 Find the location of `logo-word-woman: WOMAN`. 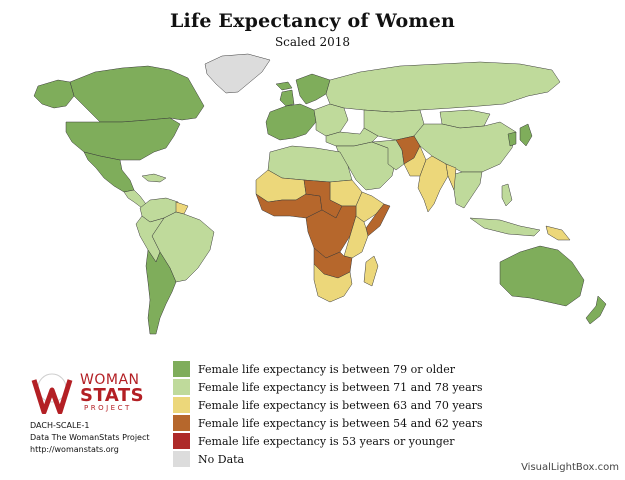

logo-word-woman: WOMAN is located at coordinates (110, 380).